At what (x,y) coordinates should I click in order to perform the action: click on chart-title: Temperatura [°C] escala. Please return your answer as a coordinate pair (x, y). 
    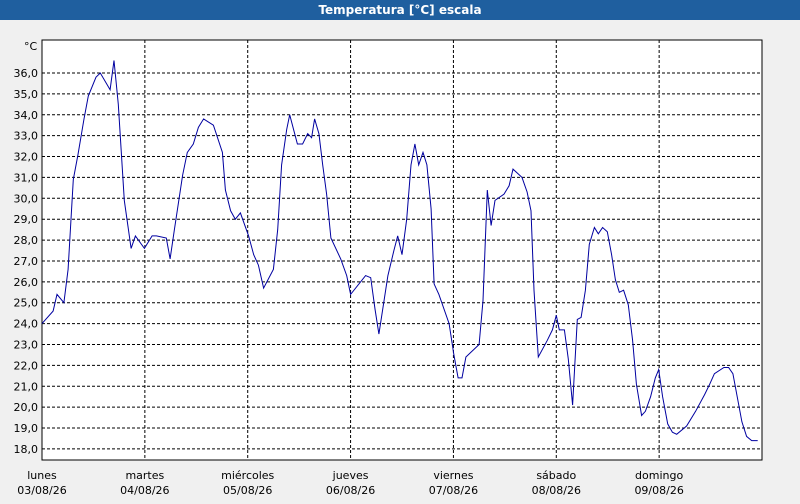
    Looking at the image, I should click on (399, 10).